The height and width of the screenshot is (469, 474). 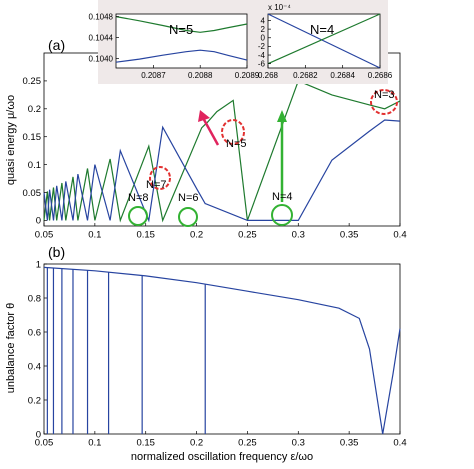 What do you see at coordinates (399, 443) in the screenshot?
I see `plot-b-xtick-label: 0.4` at bounding box center [399, 443].